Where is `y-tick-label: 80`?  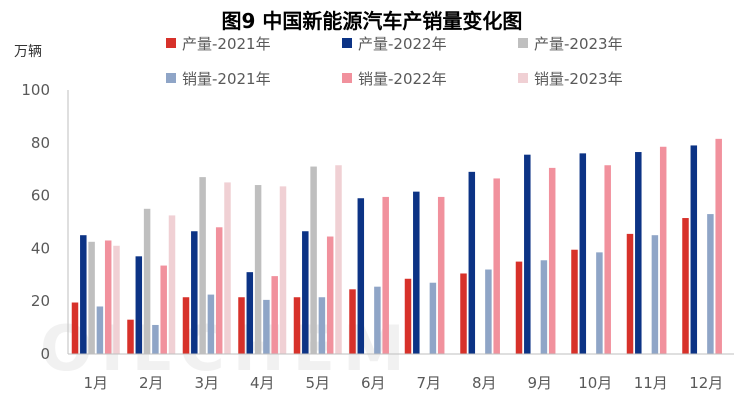
y-tick-label: 80 is located at coordinates (40, 143).